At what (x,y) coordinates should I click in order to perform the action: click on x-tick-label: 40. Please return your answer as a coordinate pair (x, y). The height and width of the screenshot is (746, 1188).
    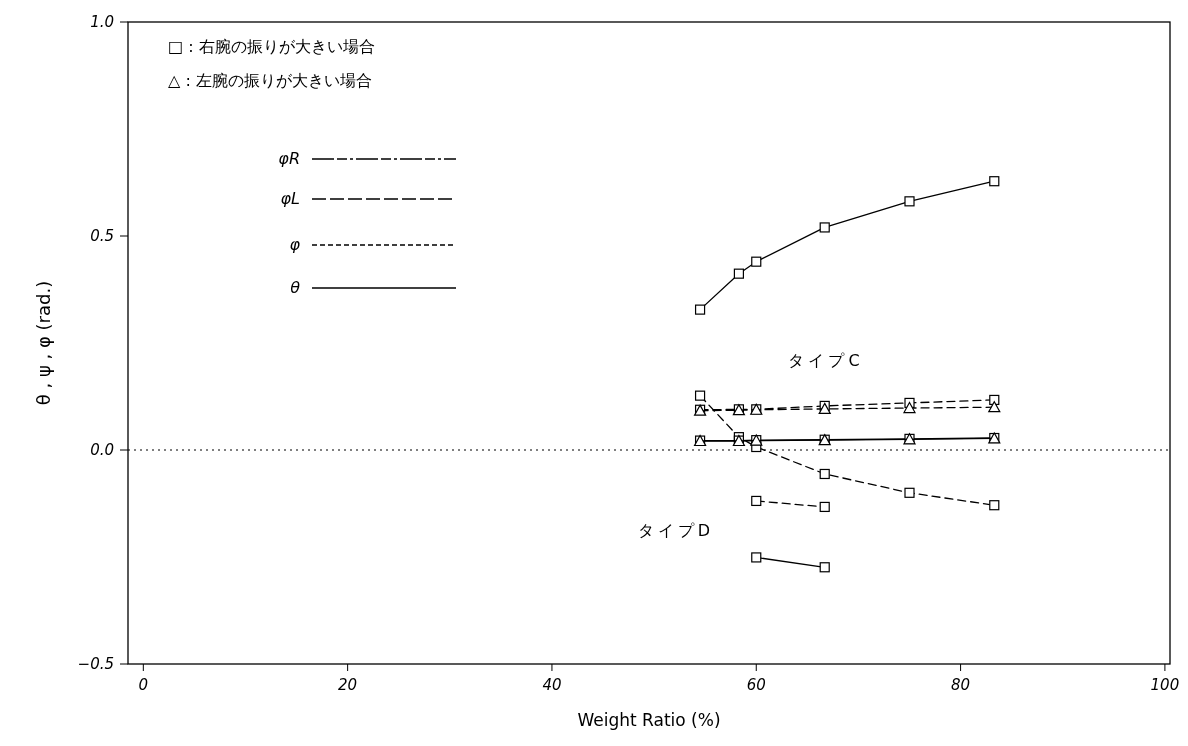
    Looking at the image, I should click on (552, 685).